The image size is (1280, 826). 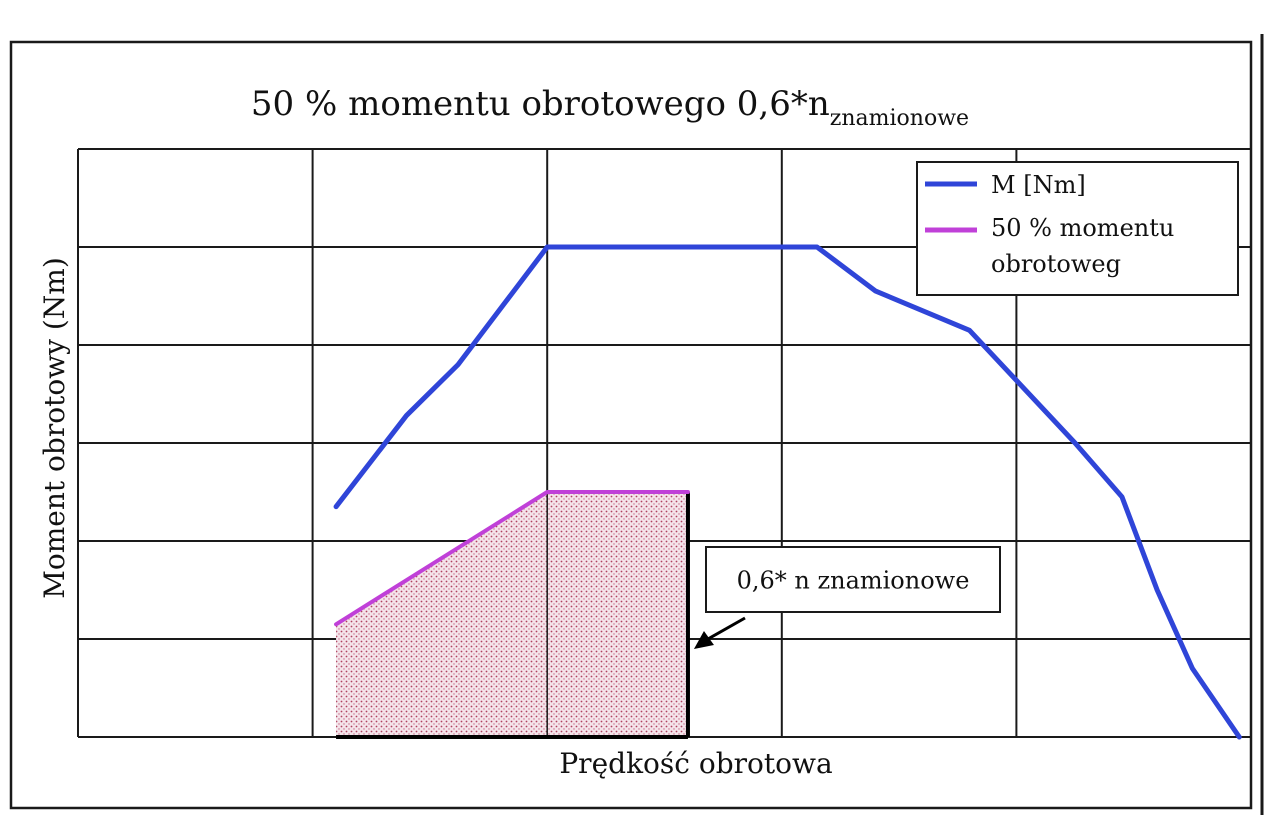 What do you see at coordinates (726, 628) in the screenshot?
I see `annotation-arrow-shaft` at bounding box center [726, 628].